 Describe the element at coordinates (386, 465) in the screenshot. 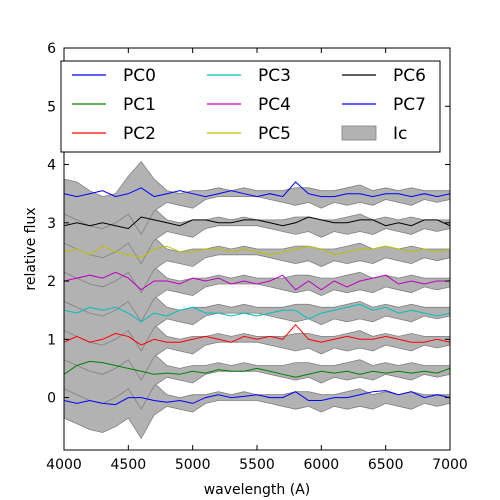

I see `x-tick-label: 6500` at that location.